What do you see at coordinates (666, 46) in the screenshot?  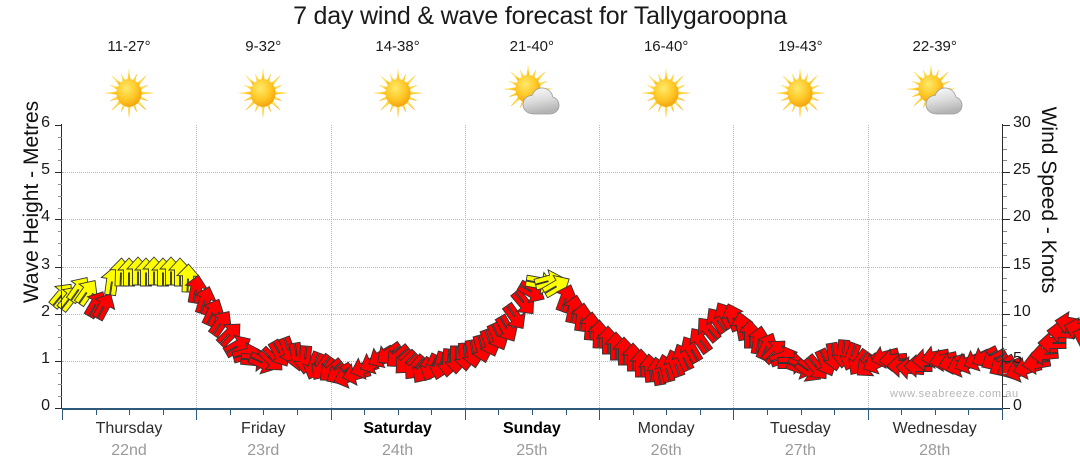 I see `temperature-label-monday: 16-40°` at bounding box center [666, 46].